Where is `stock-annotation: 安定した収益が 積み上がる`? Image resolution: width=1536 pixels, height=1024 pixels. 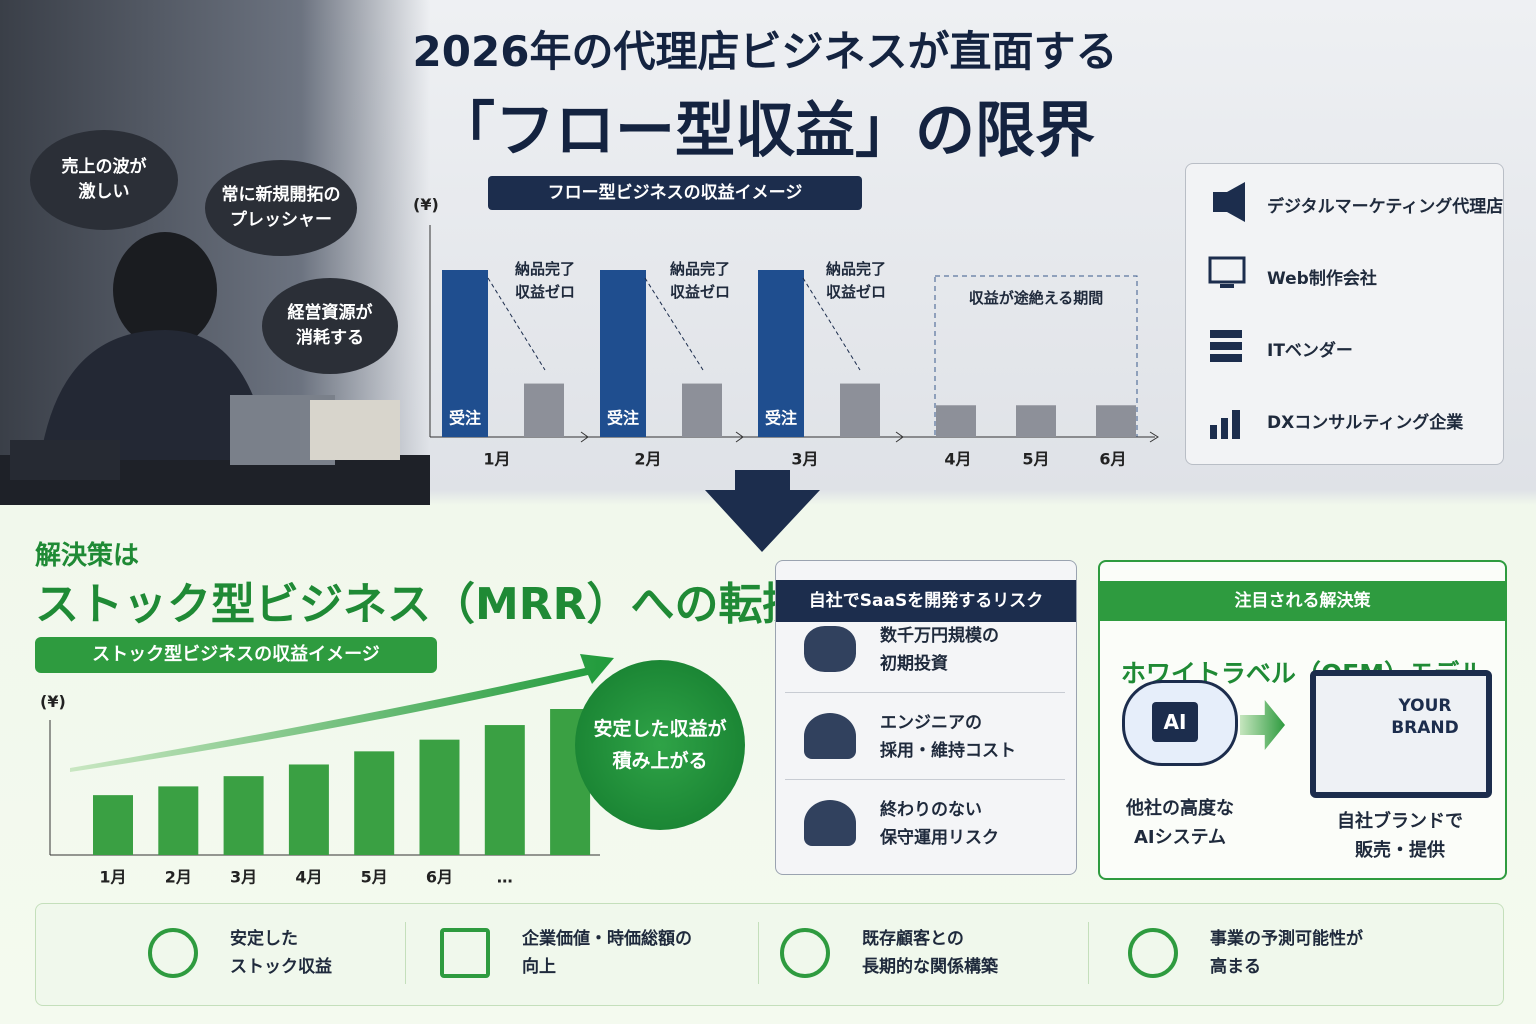
stock-annotation: 安定した収益が 積み上がる is located at coordinates (660, 745).